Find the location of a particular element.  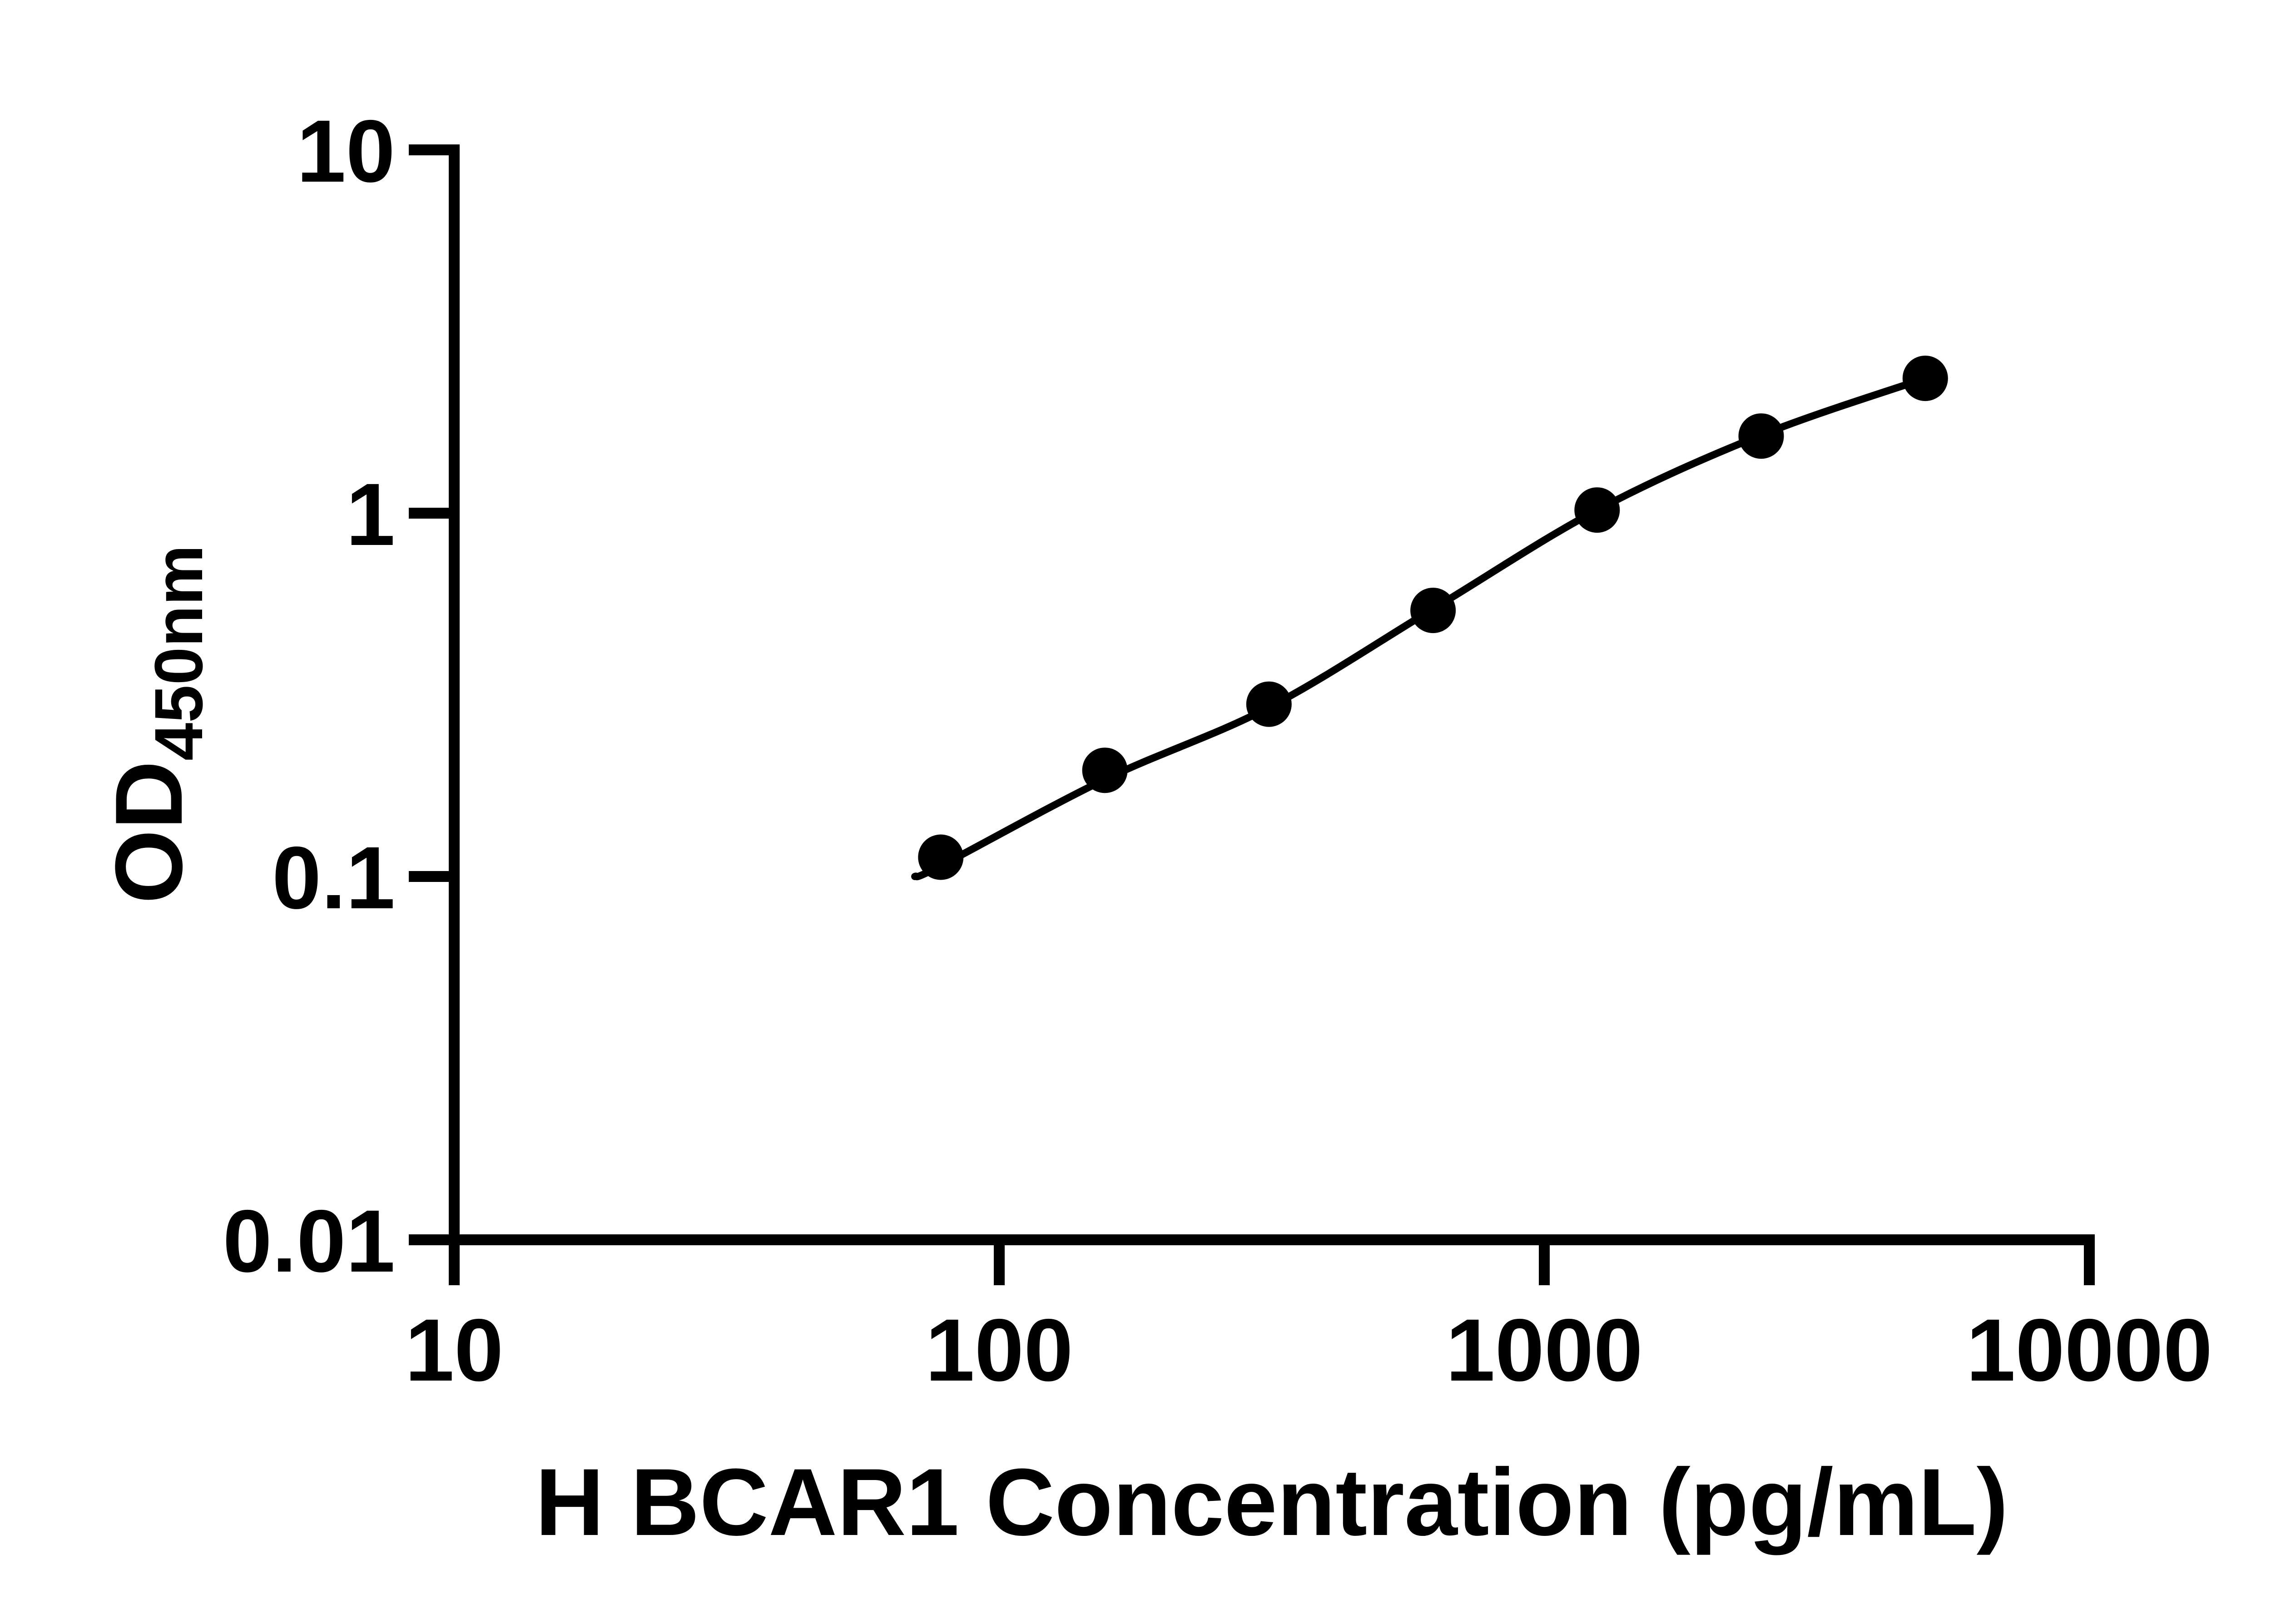

y-axis-title: OD450nm is located at coordinates (156, 724).